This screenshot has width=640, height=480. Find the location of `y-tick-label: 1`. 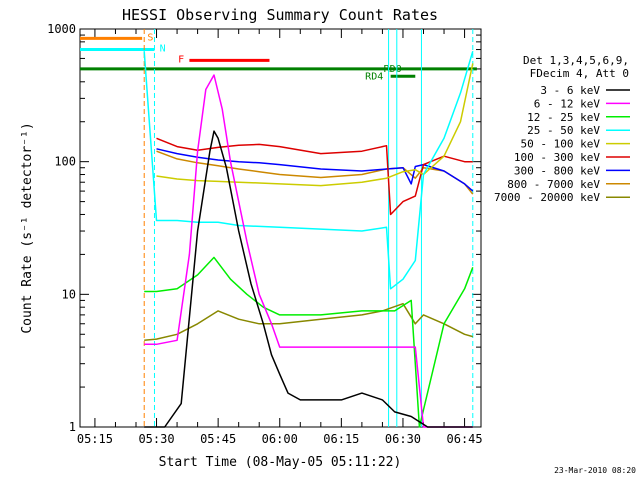

y-tick-label: 1 is located at coordinates (72, 427).